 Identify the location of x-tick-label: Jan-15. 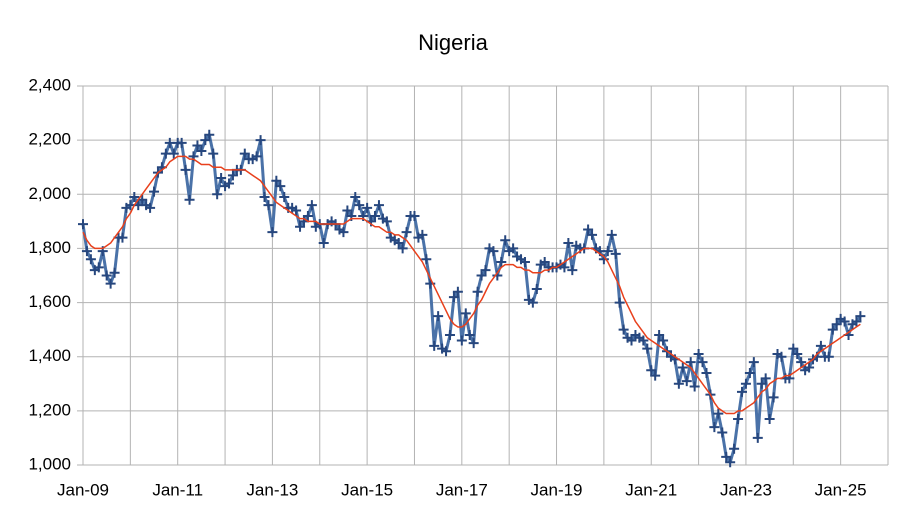
(367, 489).